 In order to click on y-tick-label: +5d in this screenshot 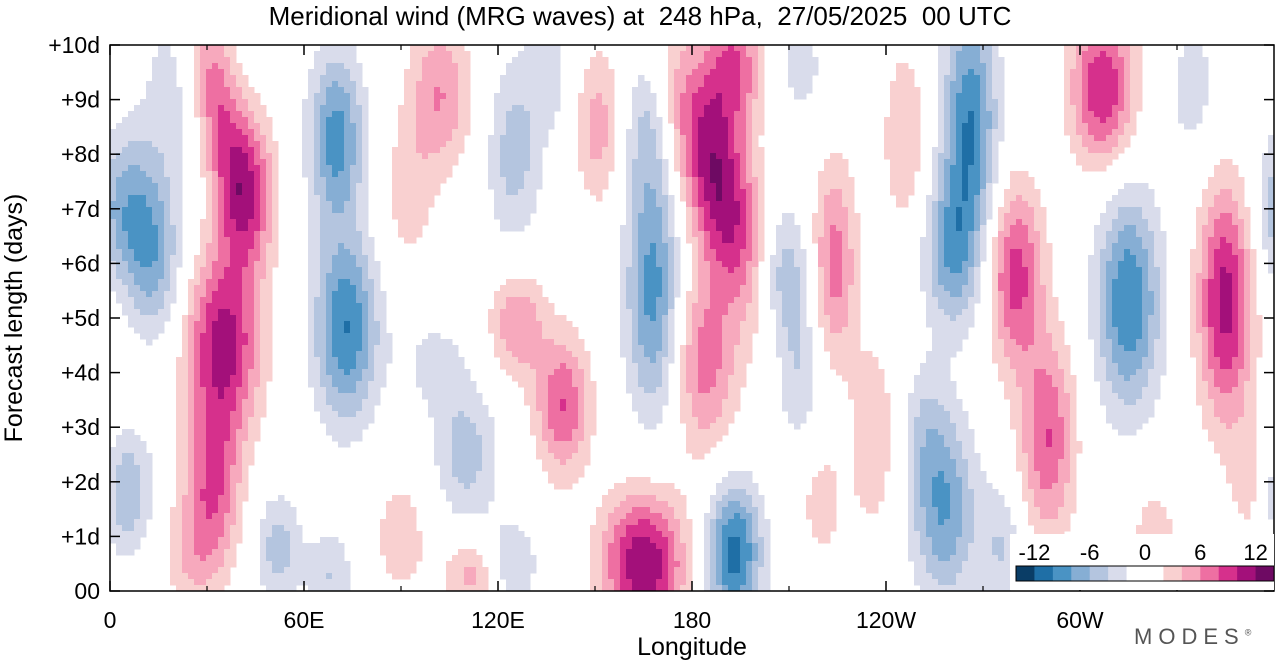, I will do `click(80, 318)`.